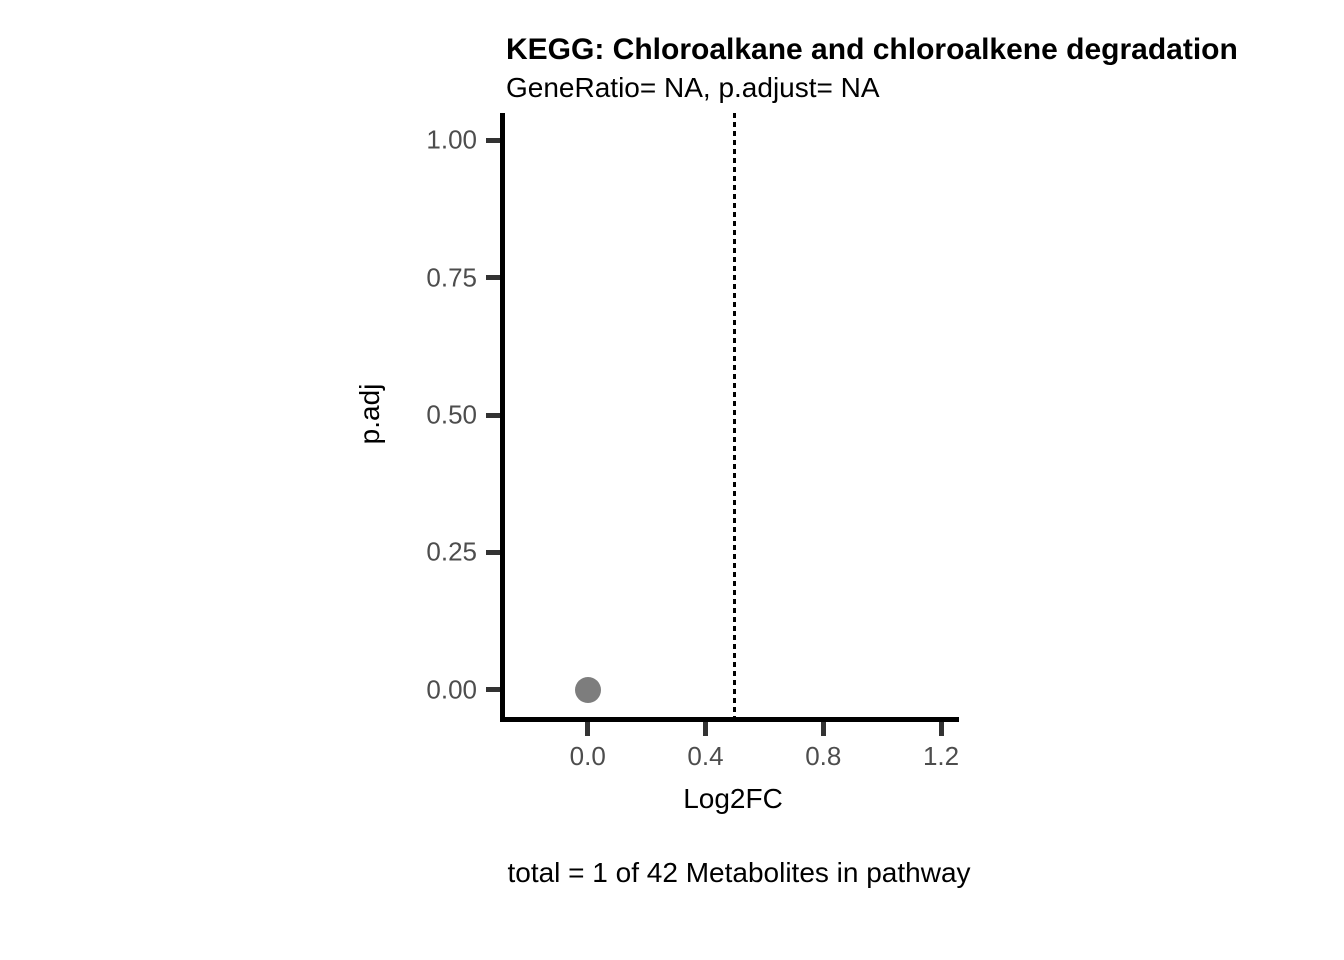  I want to click on x-axis-line, so click(729, 719).